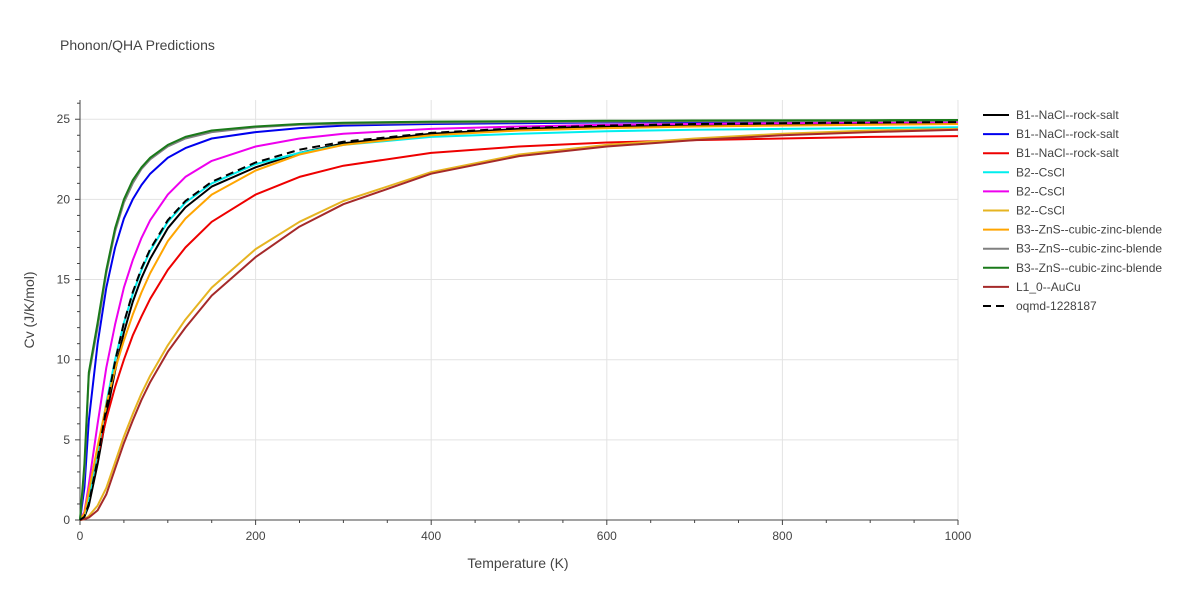  Describe the element at coordinates (64, 360) in the screenshot. I see `y-tick-label: 10` at that location.